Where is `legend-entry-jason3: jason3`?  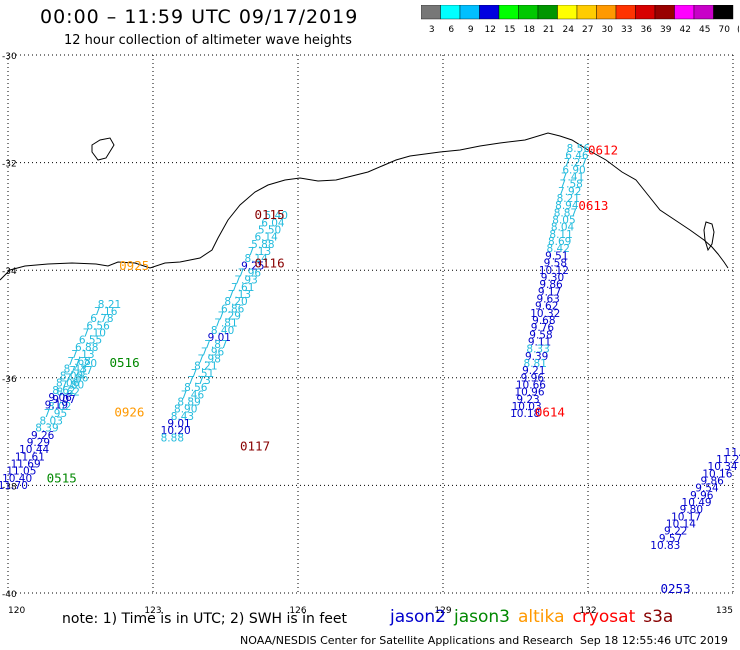
legend-entry-jason3: jason3 is located at coordinates (482, 617).